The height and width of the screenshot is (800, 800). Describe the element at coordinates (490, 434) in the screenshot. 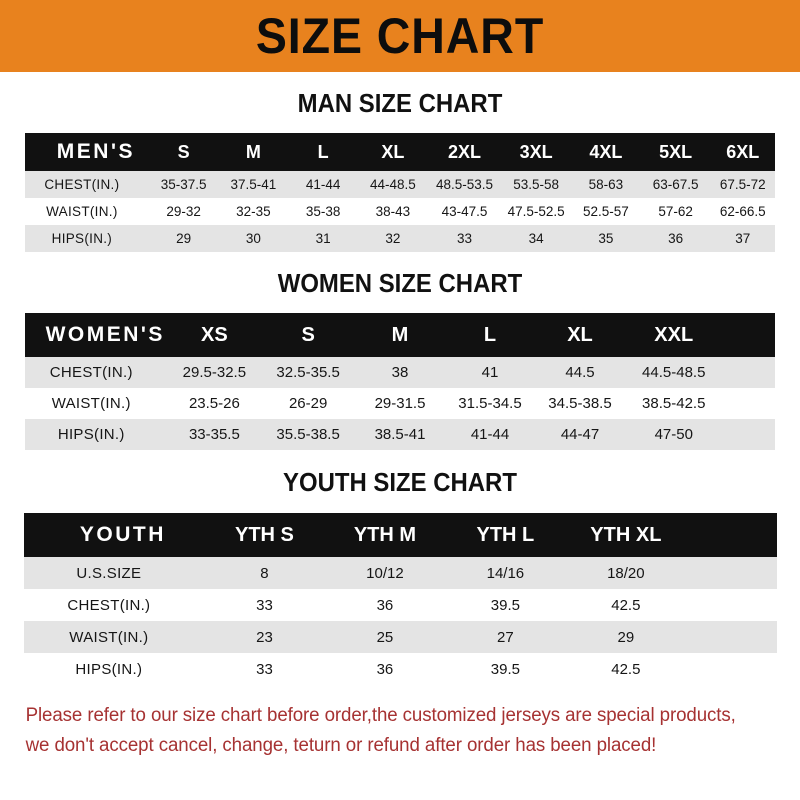

I see `women-hips-l: 41-44` at that location.